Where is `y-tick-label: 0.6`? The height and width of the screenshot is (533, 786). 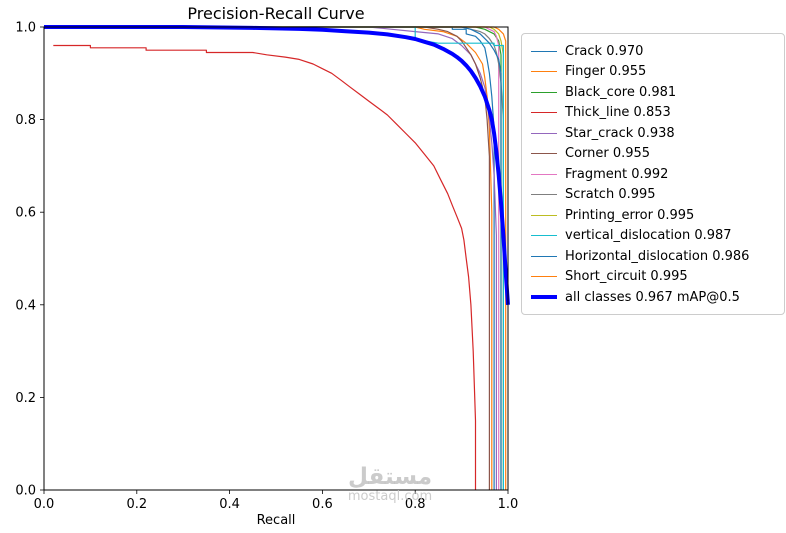
y-tick-label: 0.6 is located at coordinates (25, 213).